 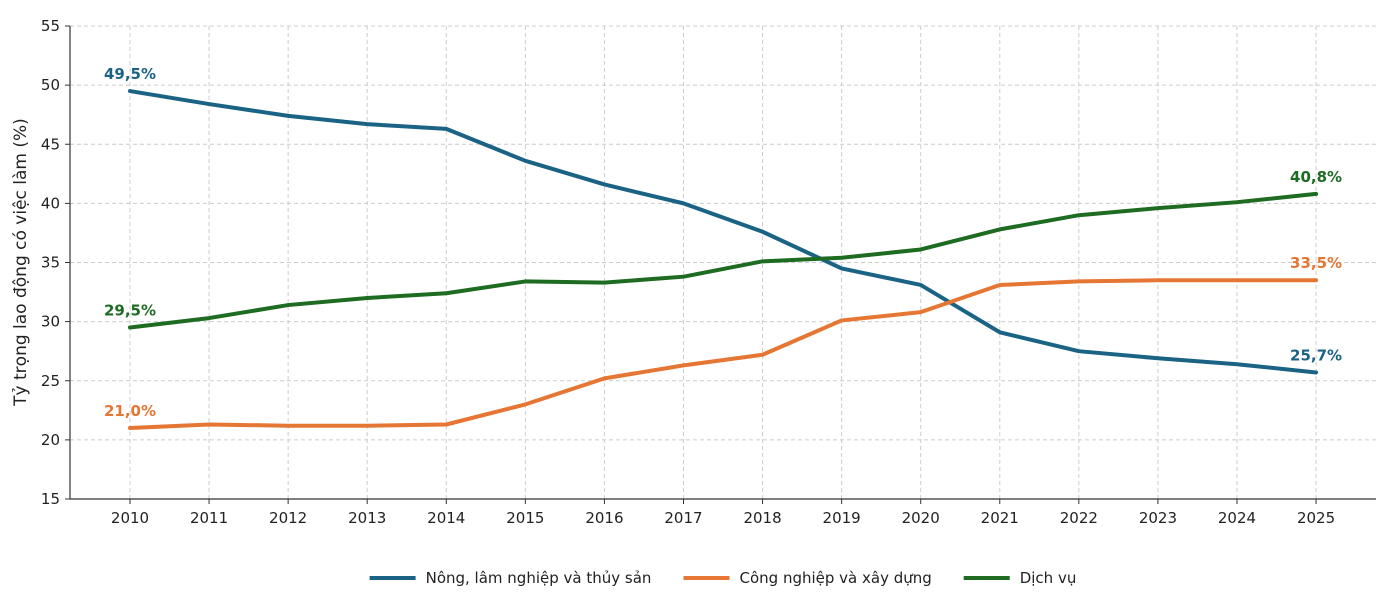 What do you see at coordinates (836, 578) in the screenshot?
I see `legend-label: Công nghiệp và xây dựng` at bounding box center [836, 578].